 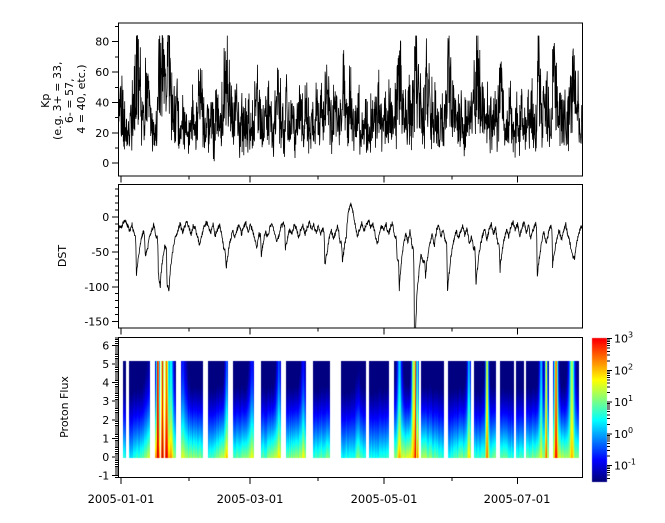 What do you see at coordinates (105, 438) in the screenshot?
I see `y-tick-label: 1` at bounding box center [105, 438].